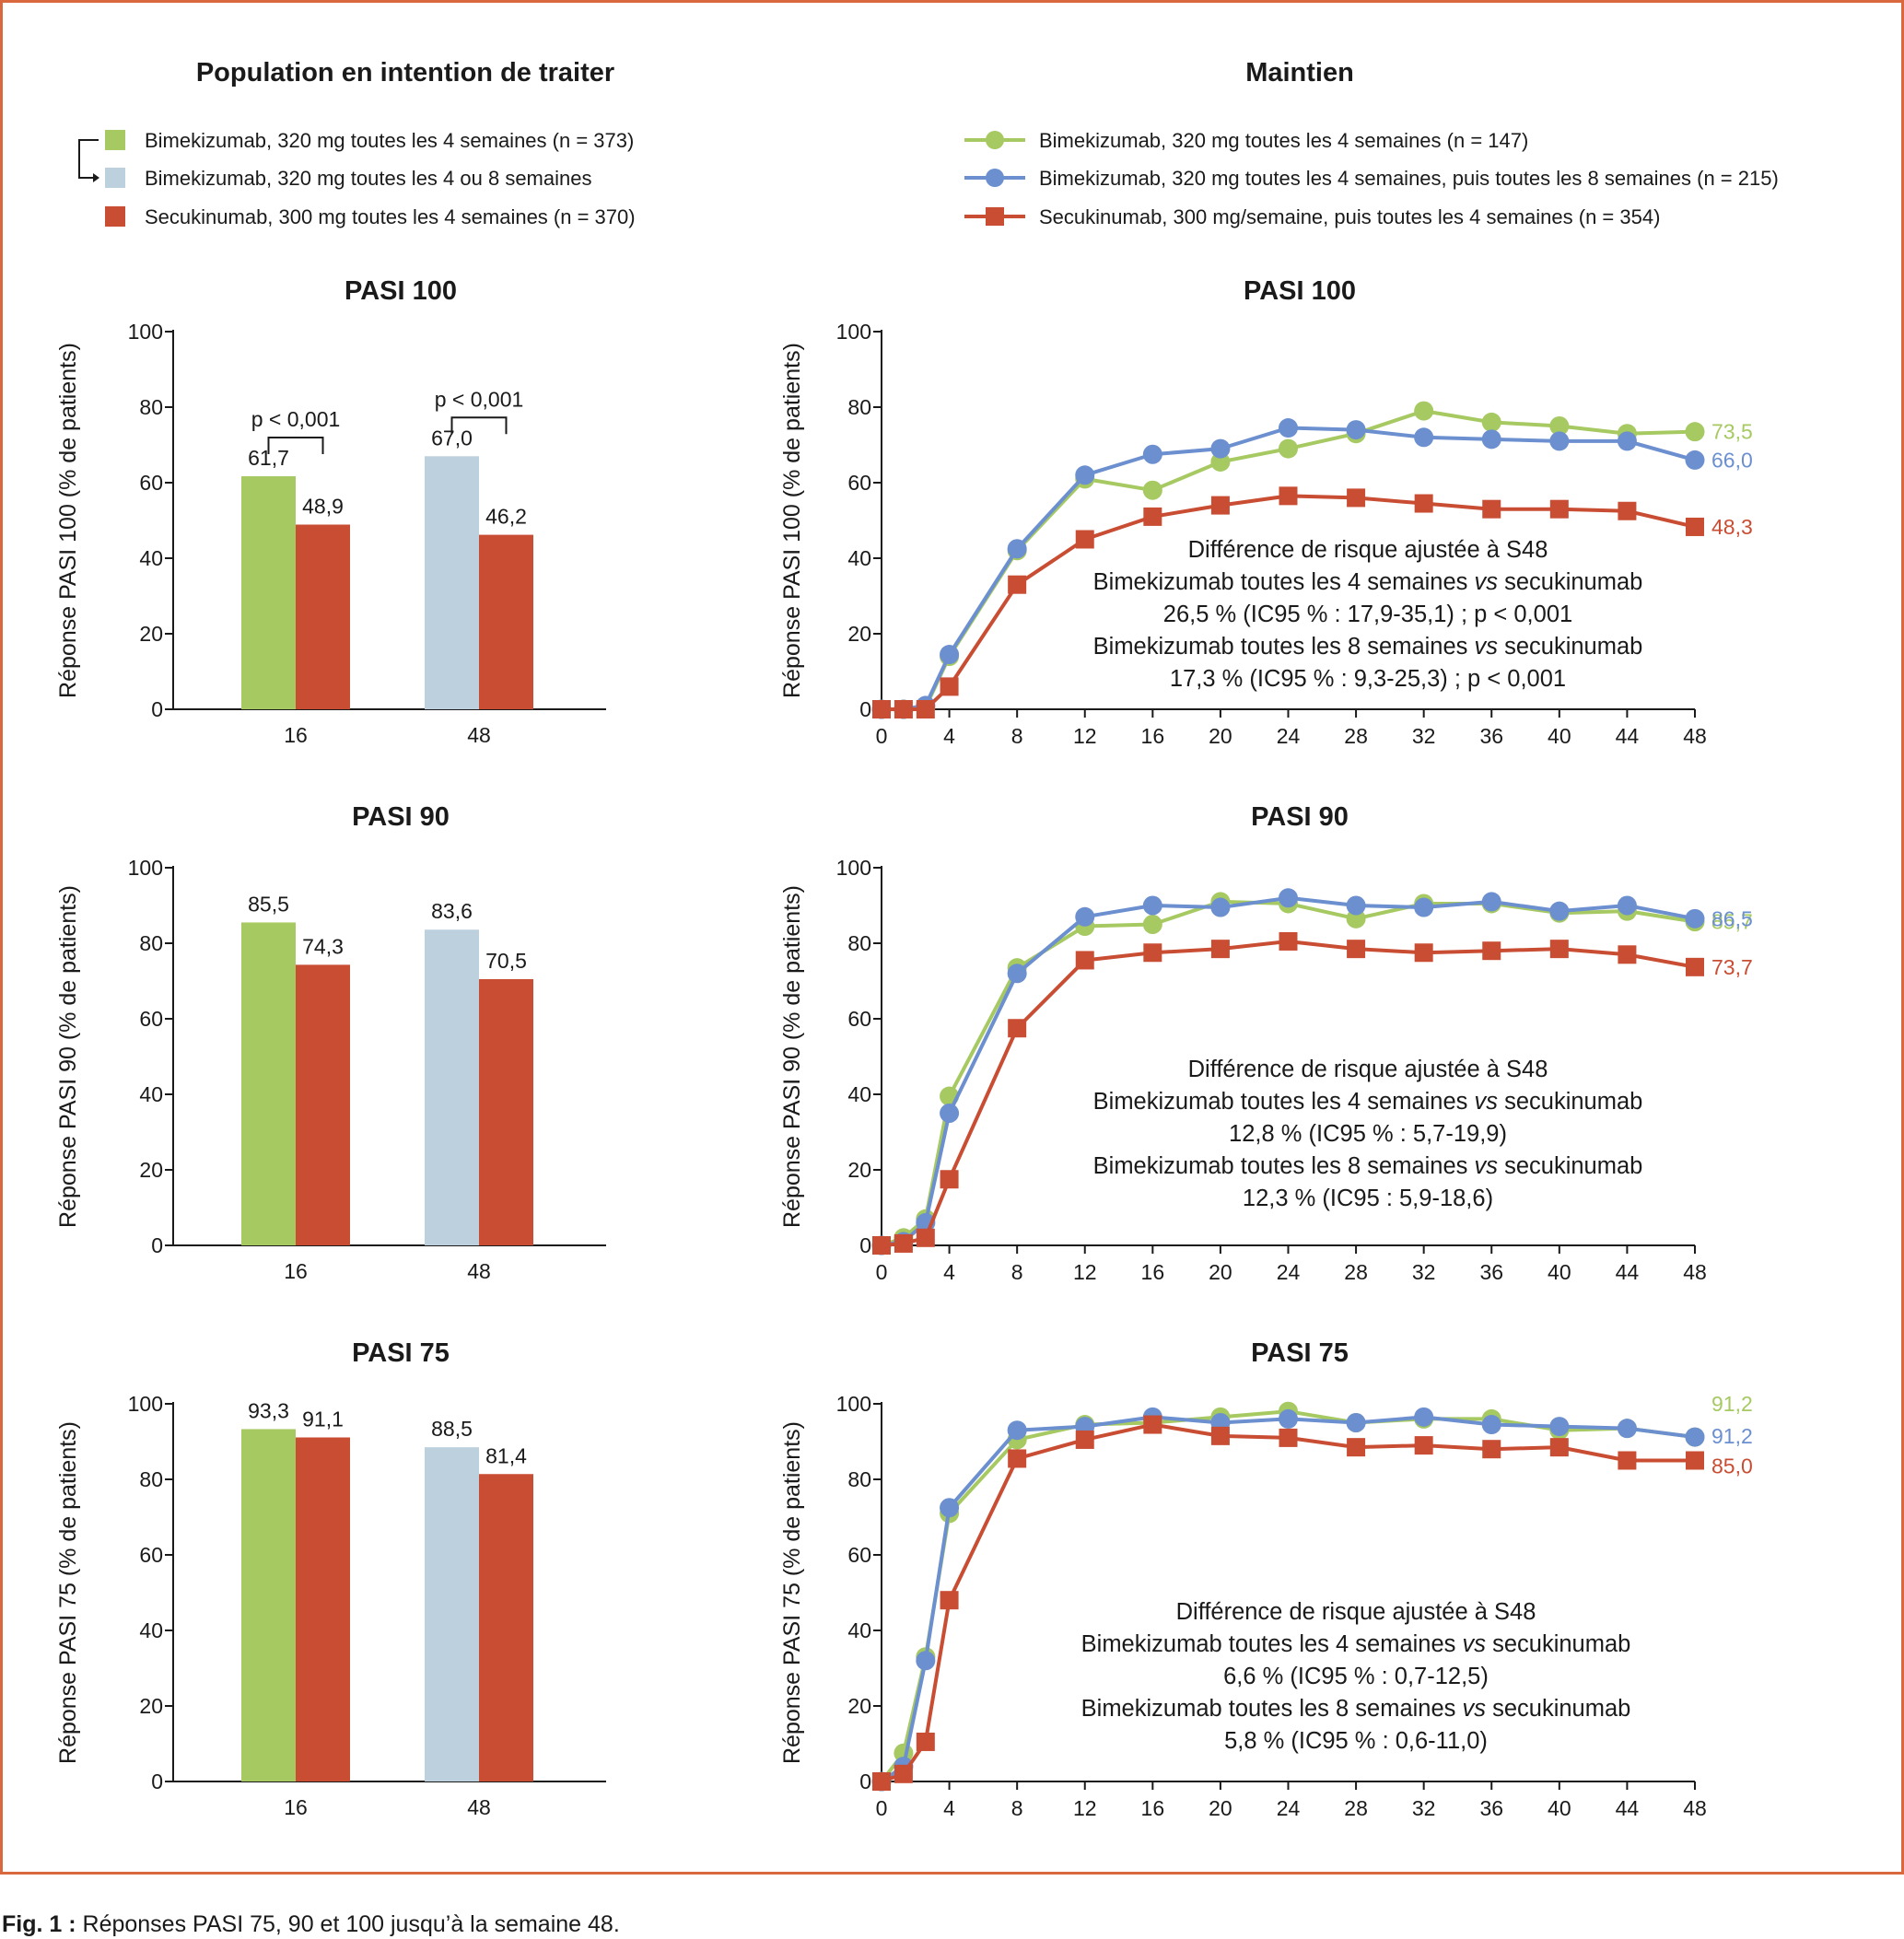  Describe the element at coordinates (1732, 922) in the screenshot. I see `series-end-label: 85,7` at that location.